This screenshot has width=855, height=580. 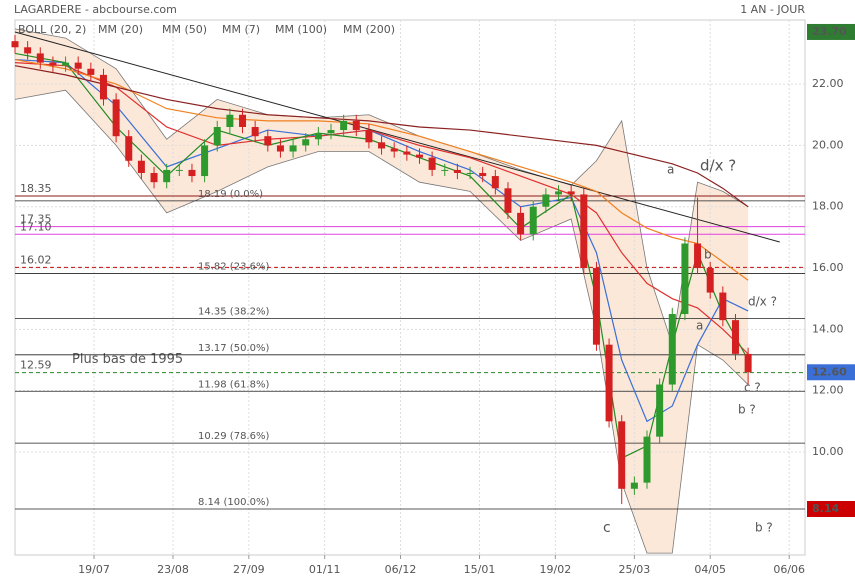 I want to click on x-tick-label: 04/05, so click(x=710, y=569).